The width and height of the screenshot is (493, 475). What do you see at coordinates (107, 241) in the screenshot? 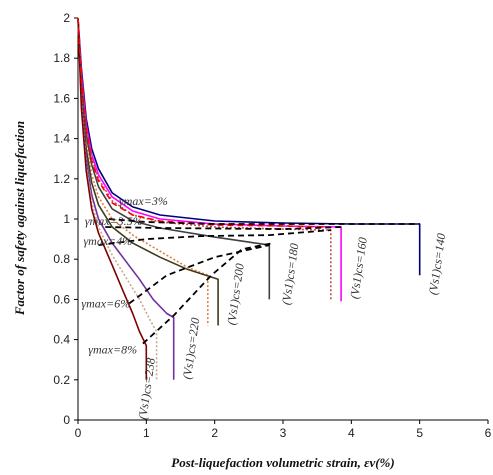
I see `annotation-label: γmax=4%` at bounding box center [107, 241].